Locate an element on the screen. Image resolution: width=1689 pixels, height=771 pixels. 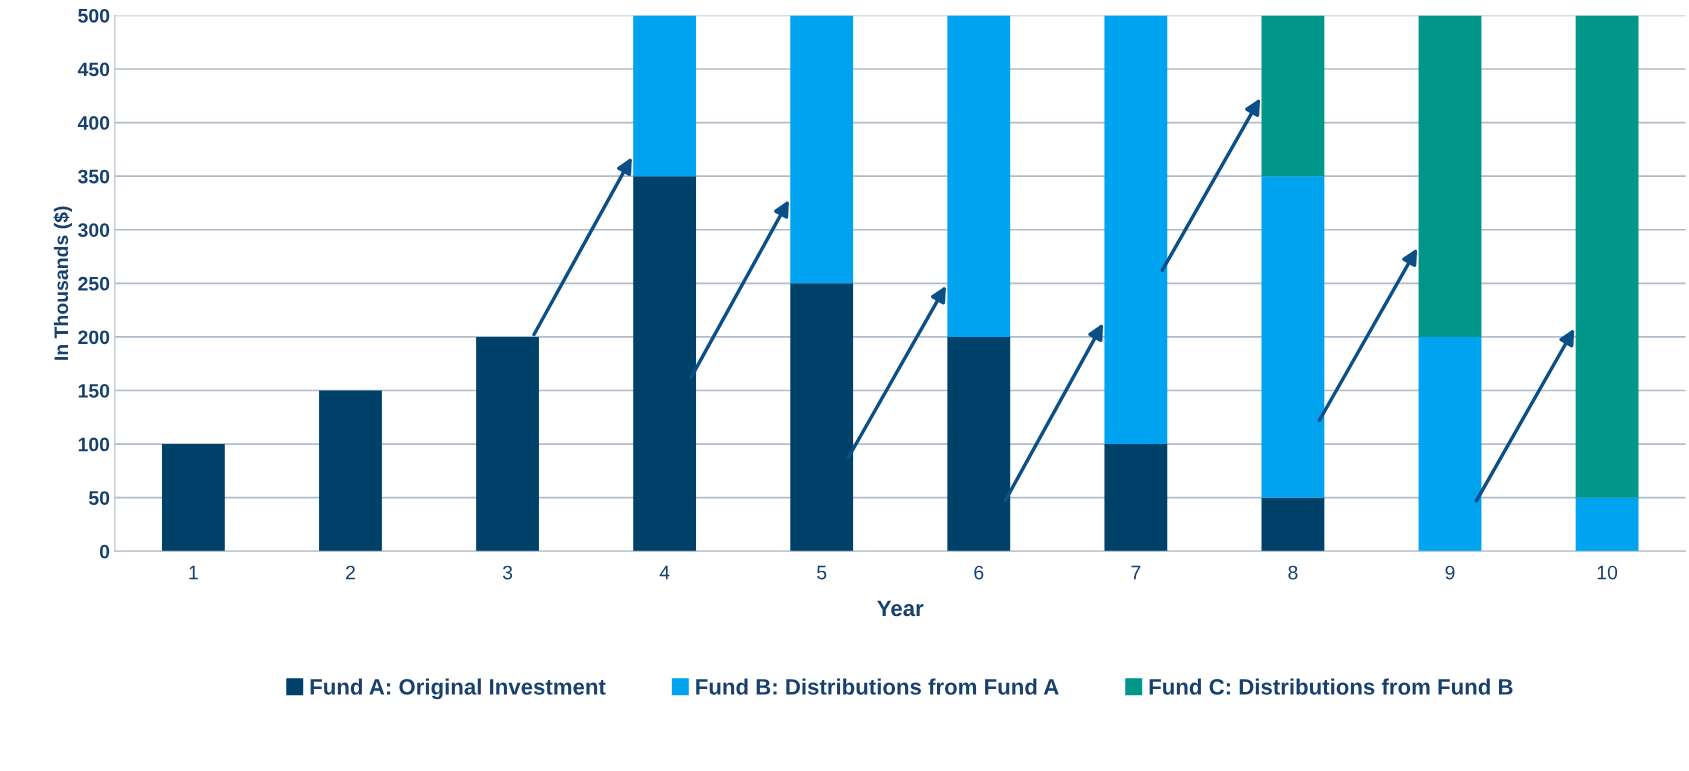
x-tick-label: 5 is located at coordinates (822, 572).